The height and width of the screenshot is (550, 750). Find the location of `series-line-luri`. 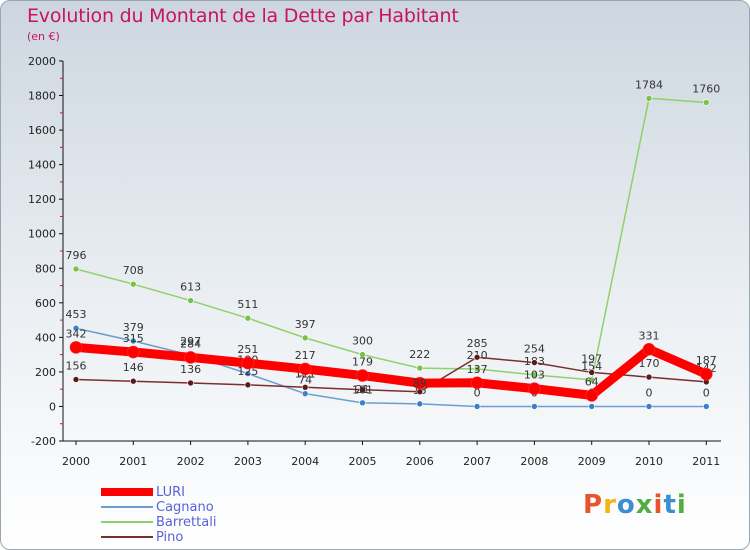

series-line-luri is located at coordinates (391, 371).